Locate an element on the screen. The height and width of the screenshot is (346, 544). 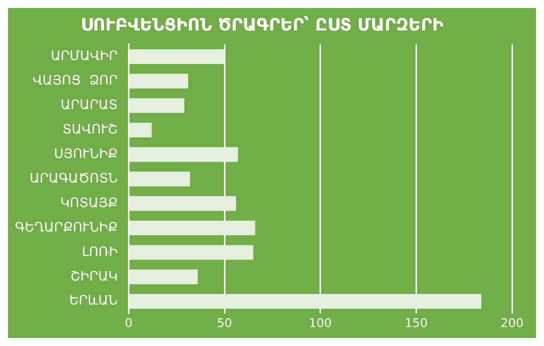
x-tick-label: 200 is located at coordinates (512, 323).